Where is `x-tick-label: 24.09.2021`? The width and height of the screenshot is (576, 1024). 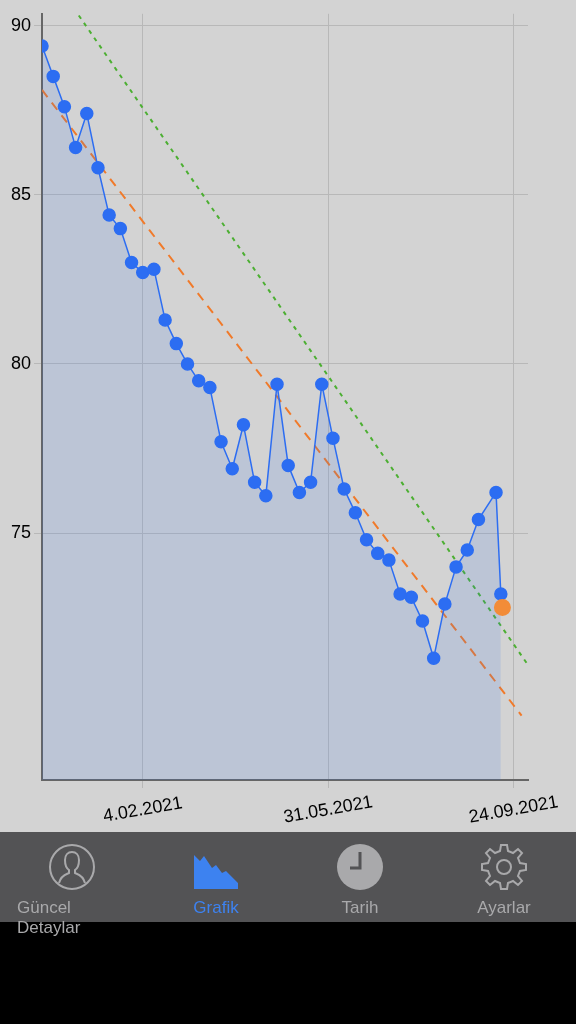 x-tick-label: 24.09.2021 is located at coordinates (513, 809).